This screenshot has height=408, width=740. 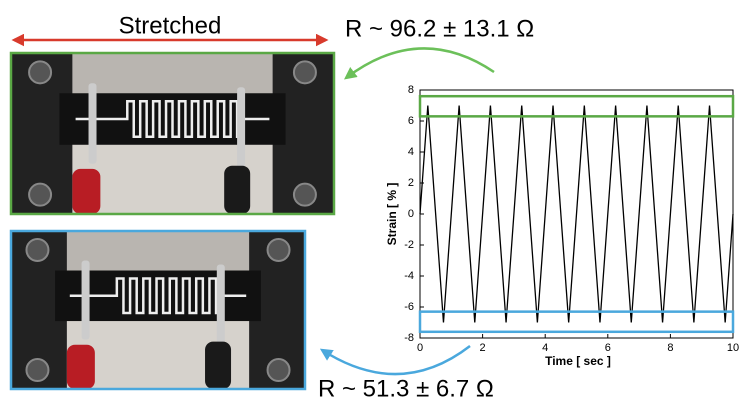 I want to click on y-tick-label: 2, so click(x=411, y=183).